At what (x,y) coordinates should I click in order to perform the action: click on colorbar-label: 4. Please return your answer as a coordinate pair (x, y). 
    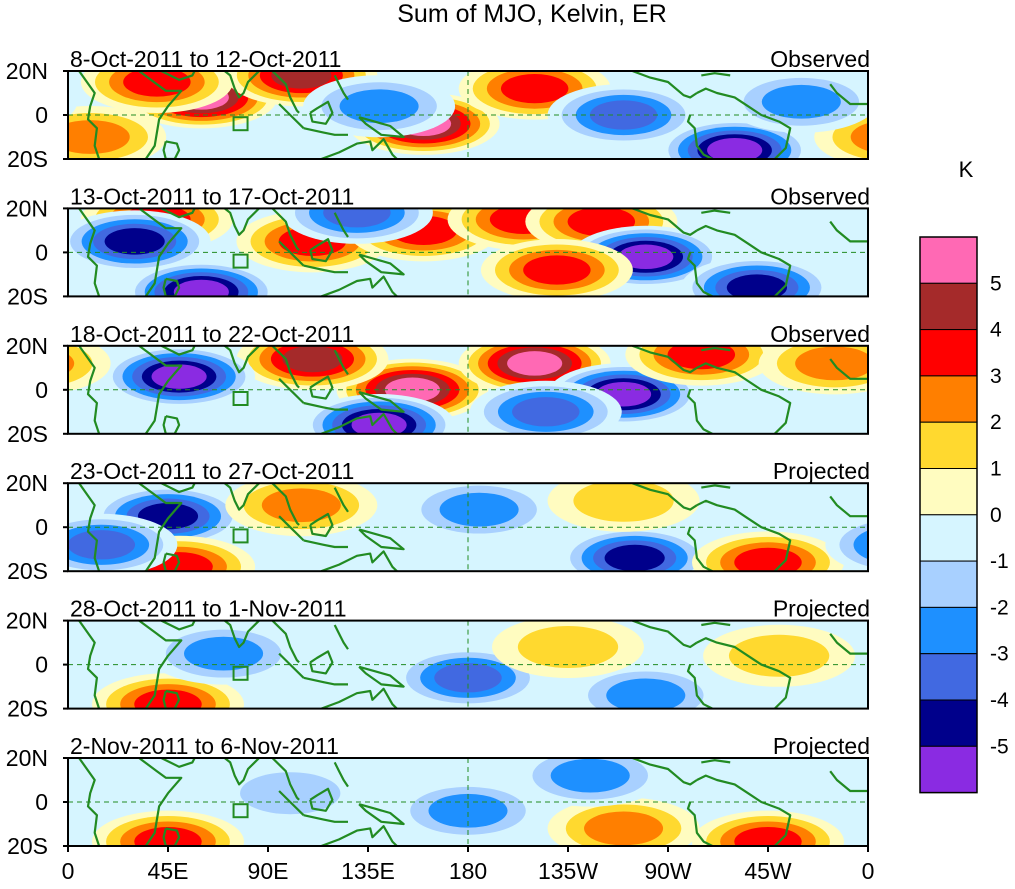
    Looking at the image, I should click on (996, 330).